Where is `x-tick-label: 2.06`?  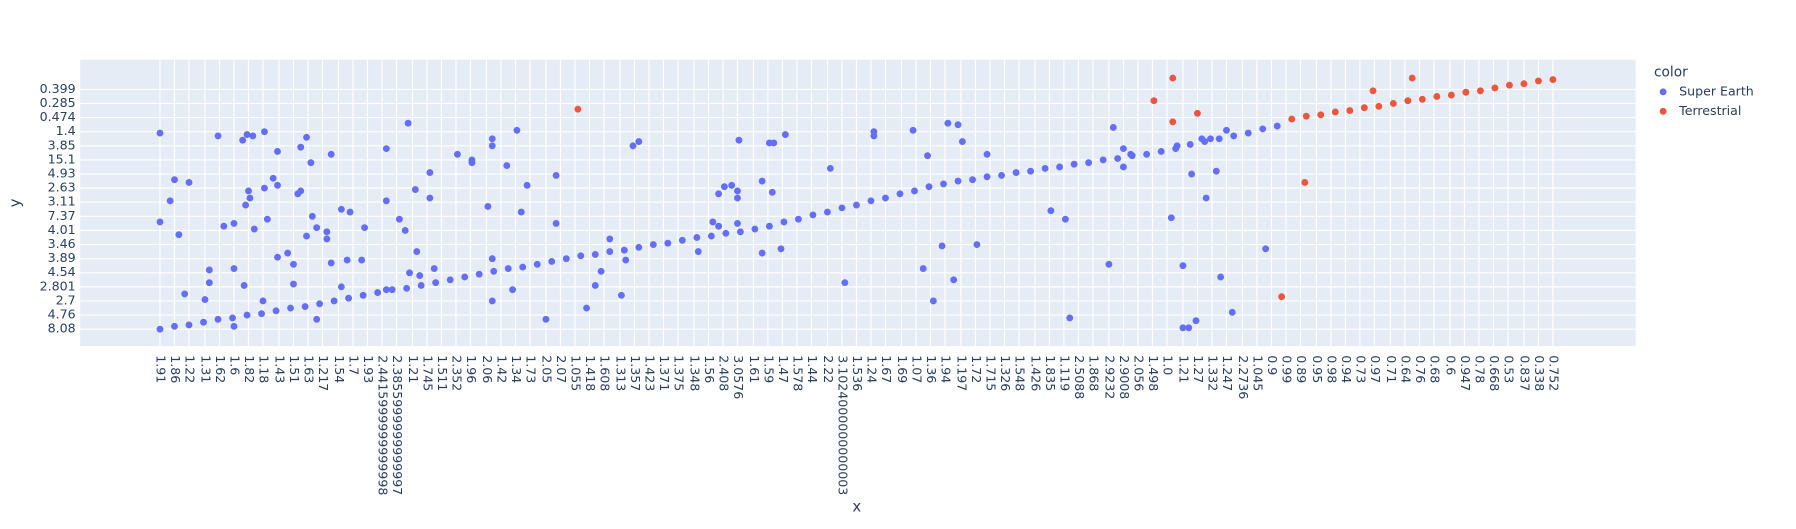
x-tick-label: 2.06 is located at coordinates (487, 369).